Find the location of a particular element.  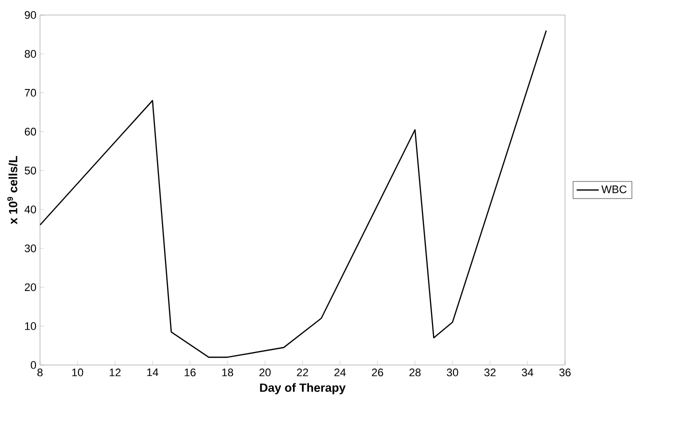

y-tick-label: 0 is located at coordinates (33, 365).